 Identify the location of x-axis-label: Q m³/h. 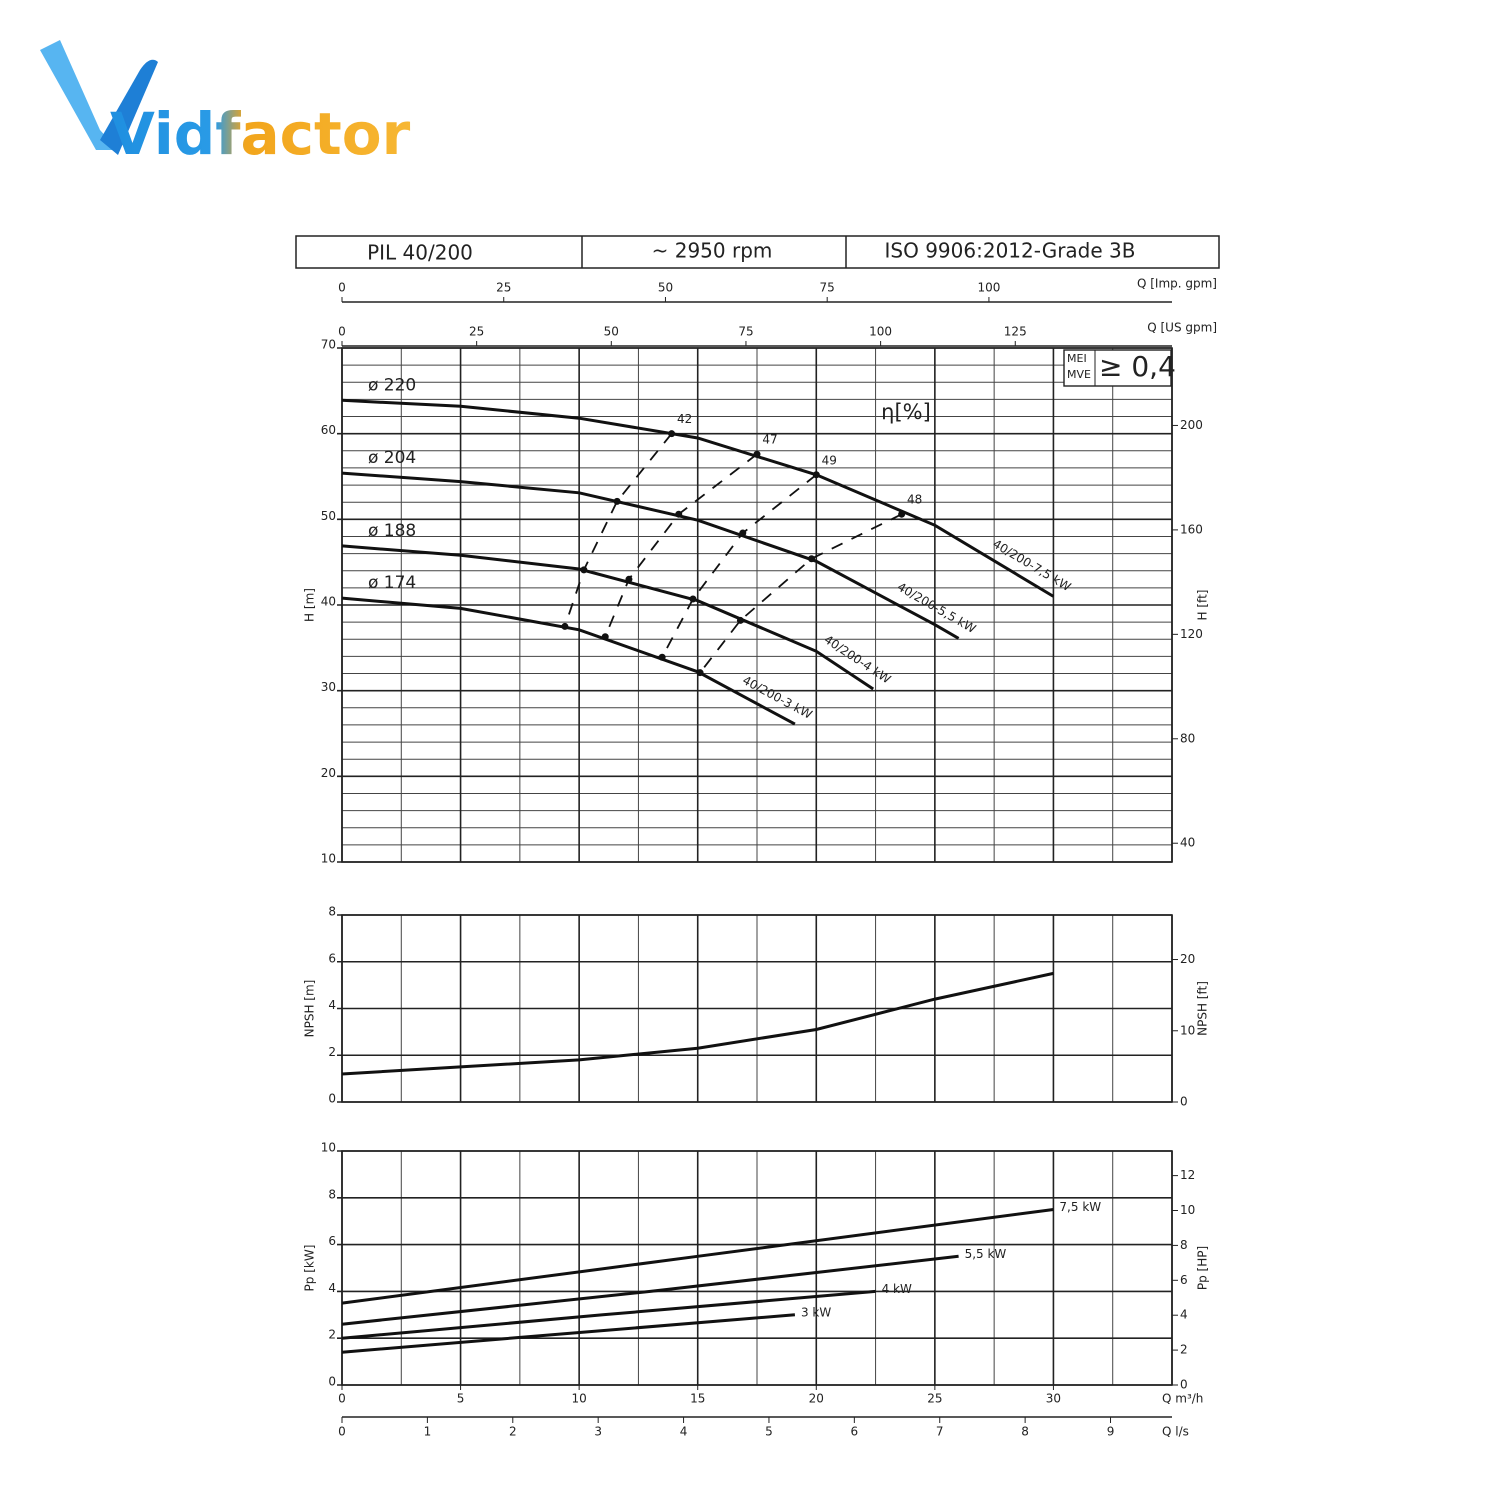
(1182, 1399).